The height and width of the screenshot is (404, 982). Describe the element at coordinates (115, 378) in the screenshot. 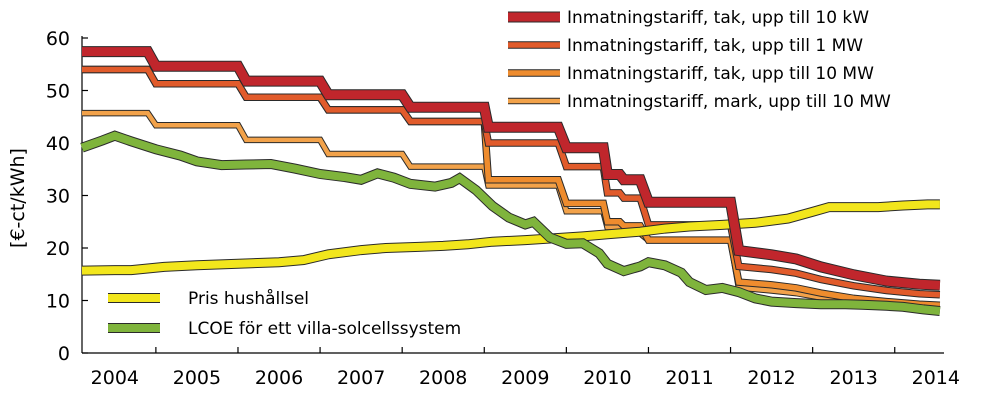

I see `x-tick-label: 2004` at that location.